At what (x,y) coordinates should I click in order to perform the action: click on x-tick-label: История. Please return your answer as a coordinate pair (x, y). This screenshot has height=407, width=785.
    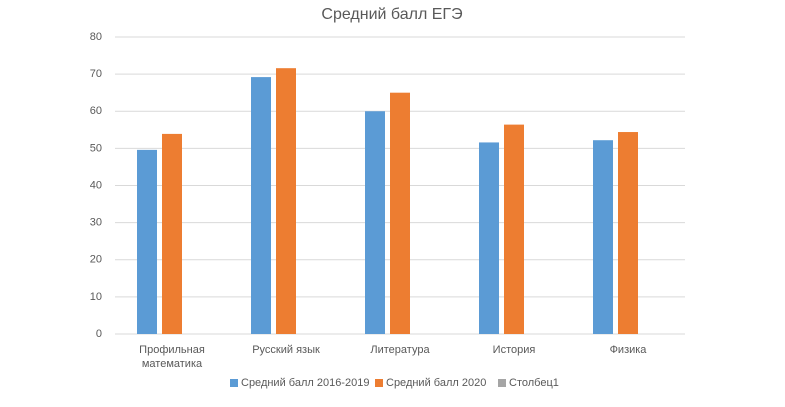
    Looking at the image, I should click on (514, 350).